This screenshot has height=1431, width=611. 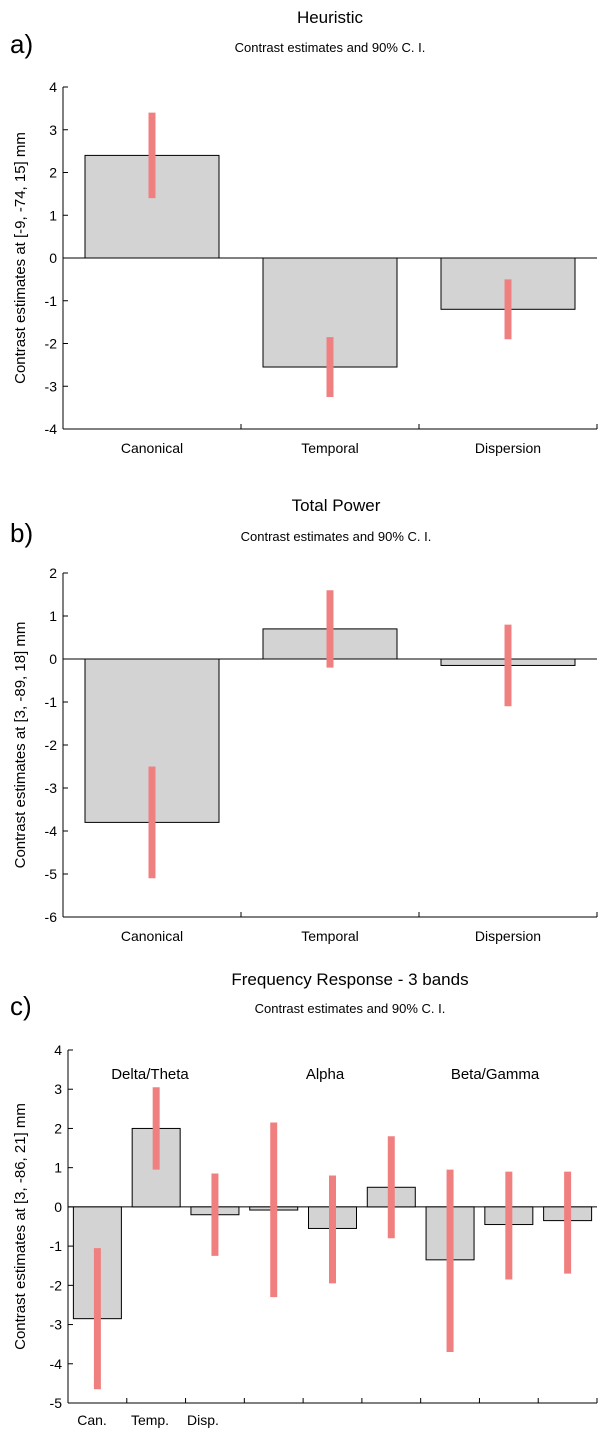 What do you see at coordinates (92, 1420) in the screenshot?
I see `category-label: Can.` at bounding box center [92, 1420].